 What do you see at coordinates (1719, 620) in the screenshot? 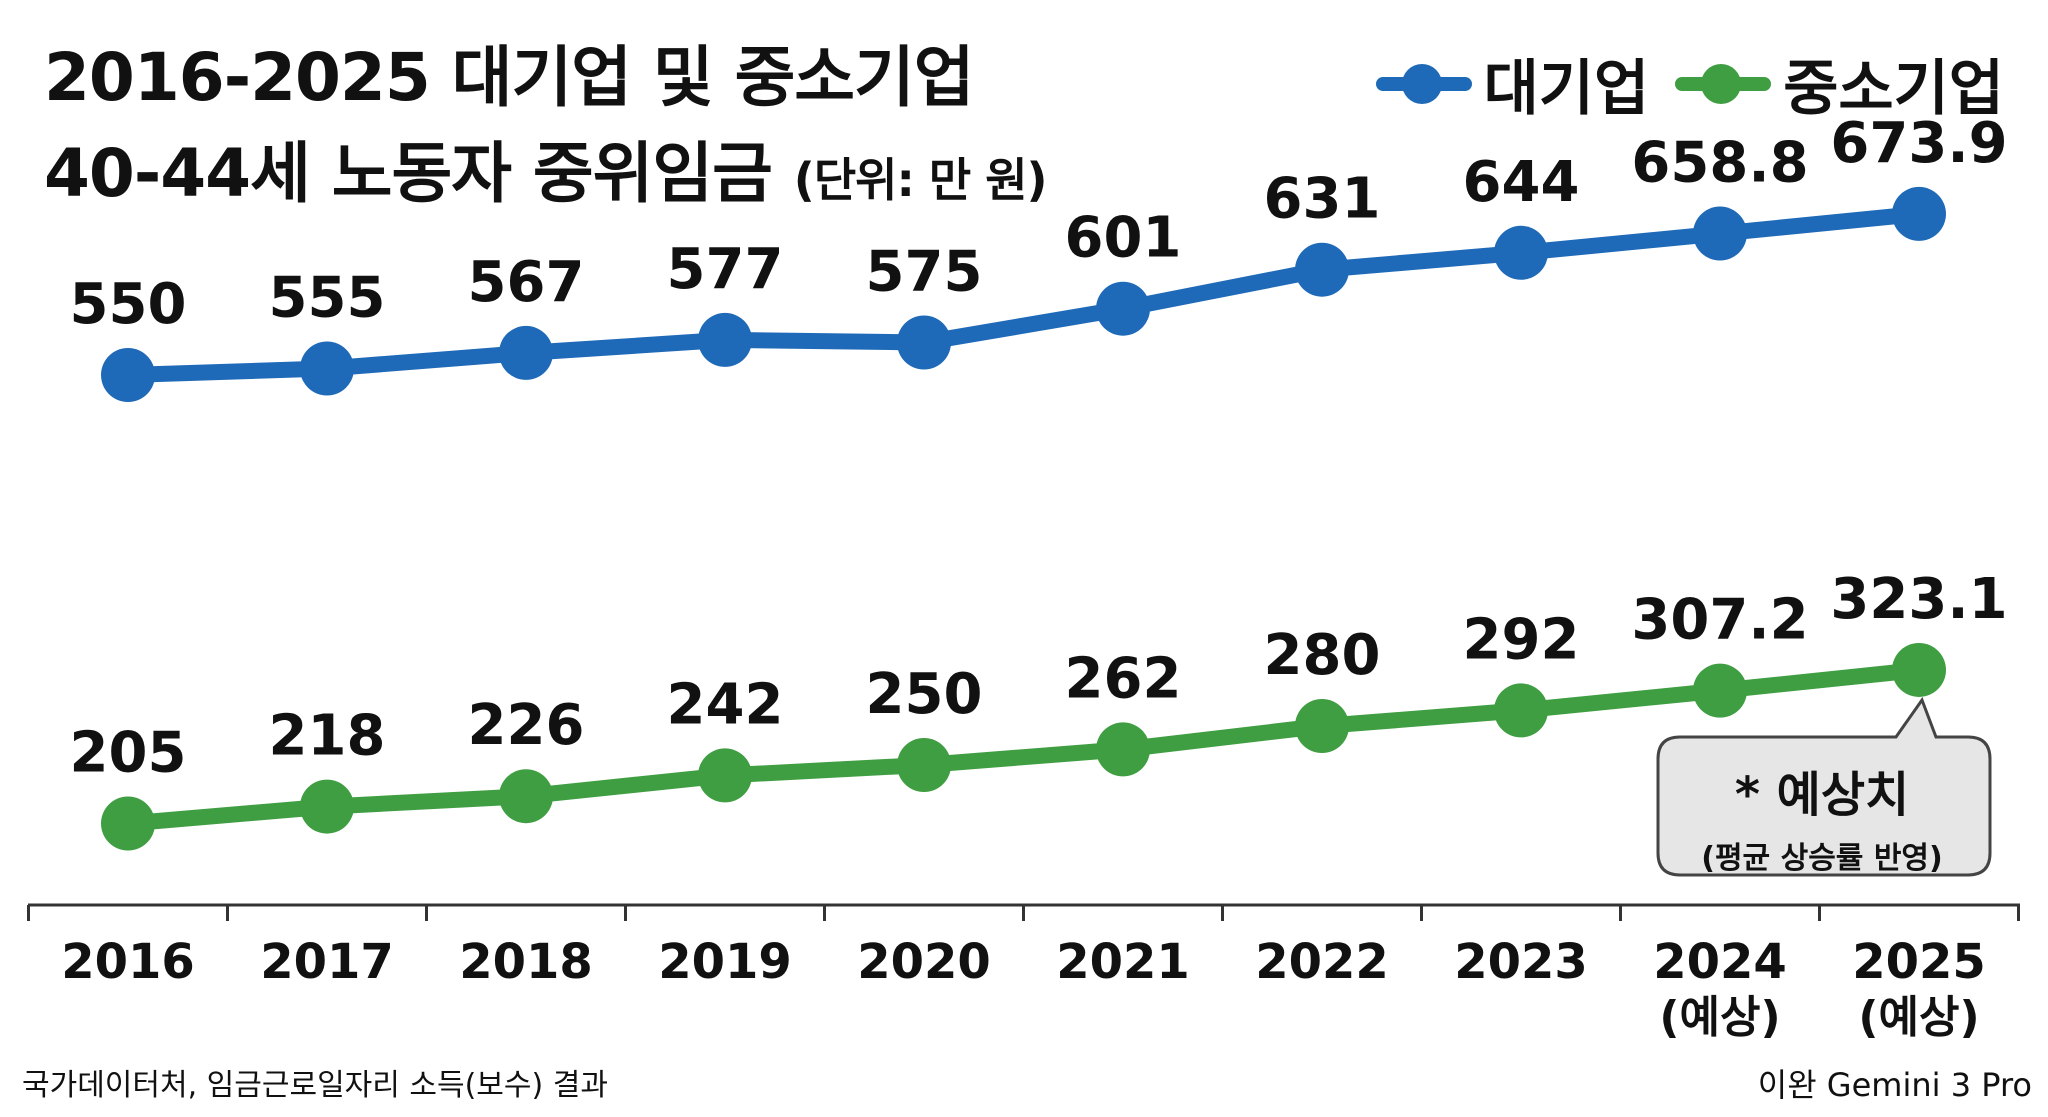
I see `data-label: 307.2` at bounding box center [1719, 620].